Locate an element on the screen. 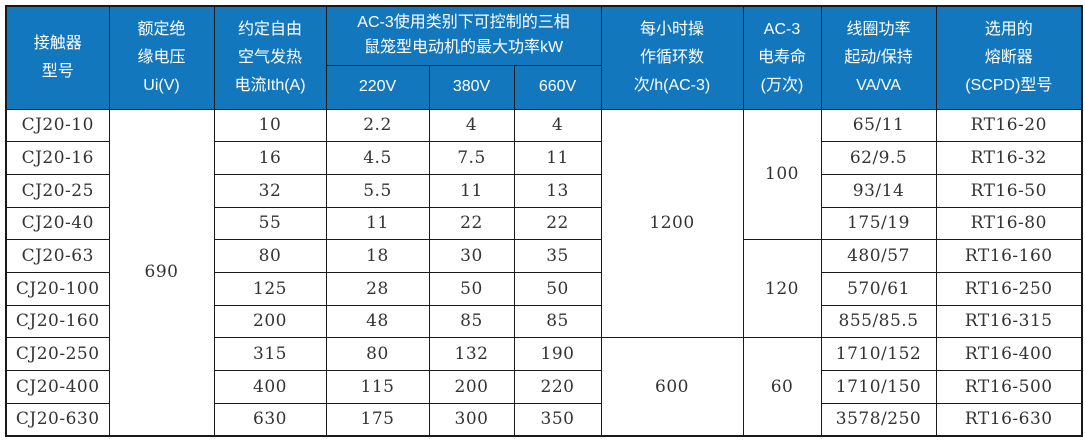 Image resolution: width=1085 pixels, height=440 pixels. cell-model: CJ20-250 is located at coordinates (57, 354).